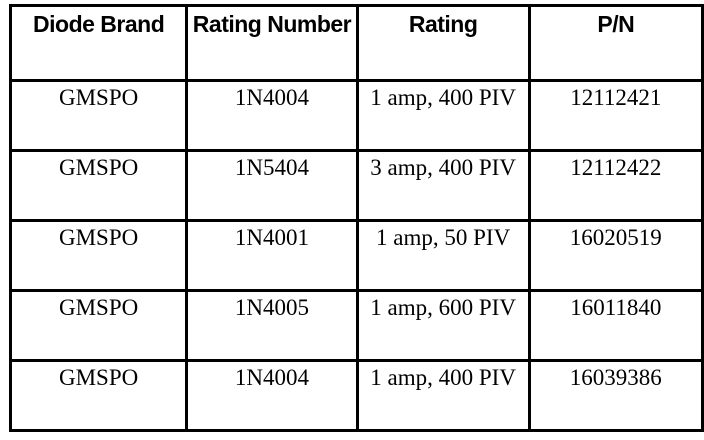 The image size is (704, 440). I want to click on cell-rating-number-text: 1N4005, so click(272, 307).